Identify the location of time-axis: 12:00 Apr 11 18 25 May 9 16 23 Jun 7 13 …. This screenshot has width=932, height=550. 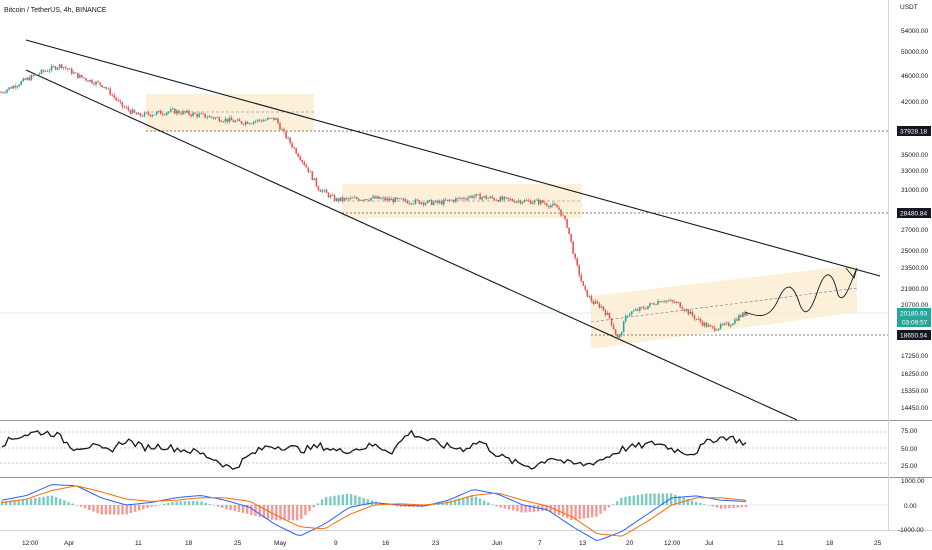
(452, 543).